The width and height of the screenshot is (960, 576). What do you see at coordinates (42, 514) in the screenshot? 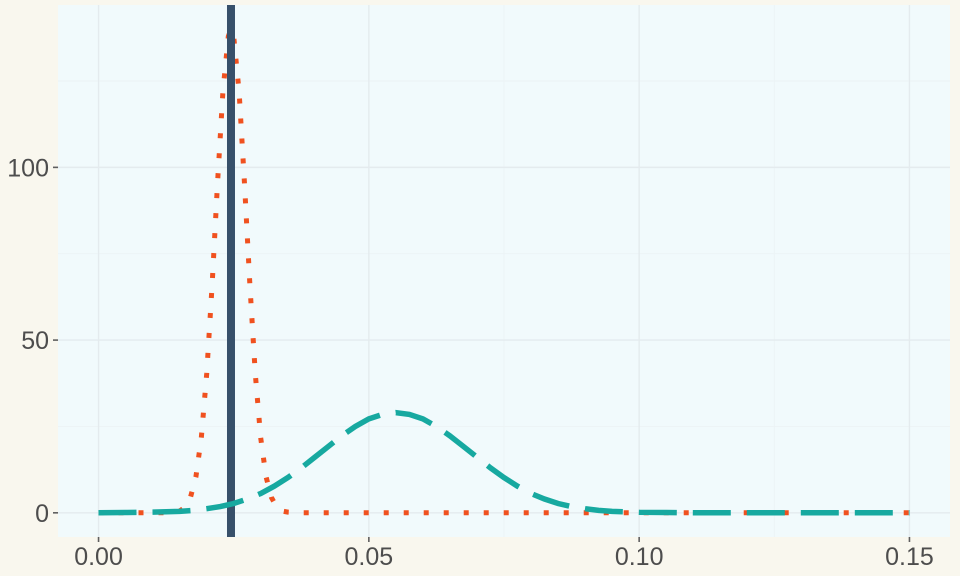
I see `y-tick-label: 0` at bounding box center [42, 514].